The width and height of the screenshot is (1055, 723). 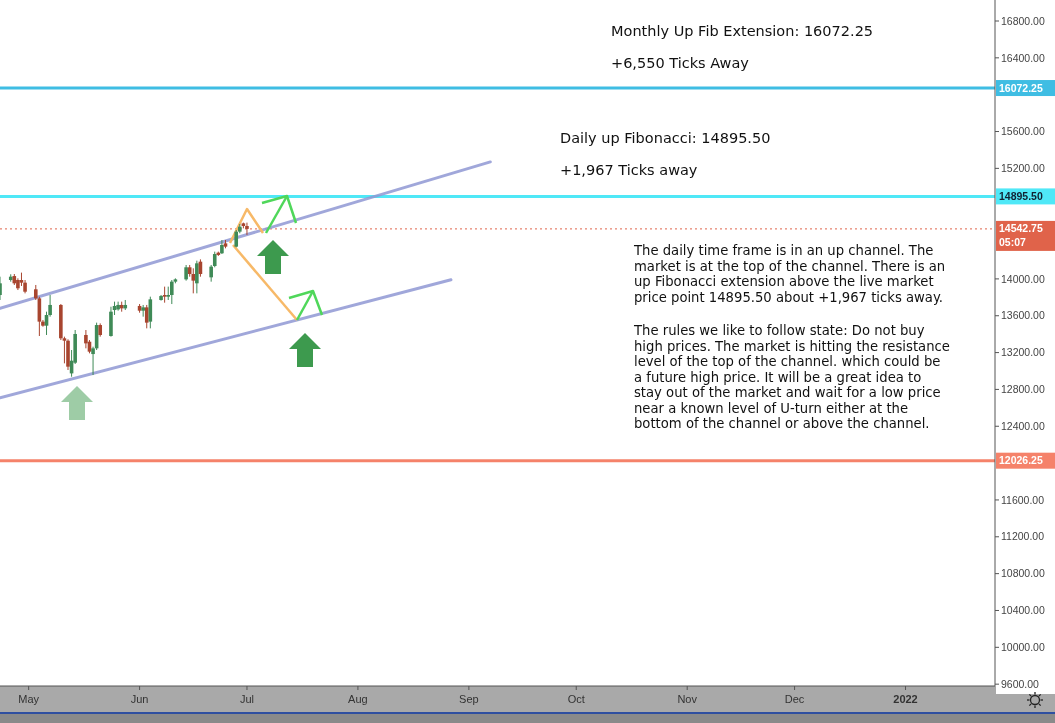 What do you see at coordinates (1021, 235) in the screenshot?
I see `ref-line-label: 14542.75 05:07` at bounding box center [1021, 235].